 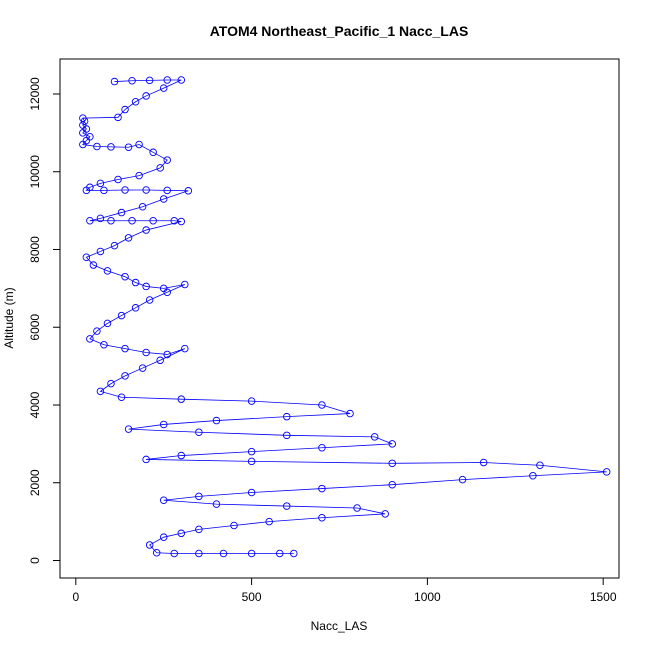 I want to click on y-axis-label: Altitude (m), so click(x=9, y=317).